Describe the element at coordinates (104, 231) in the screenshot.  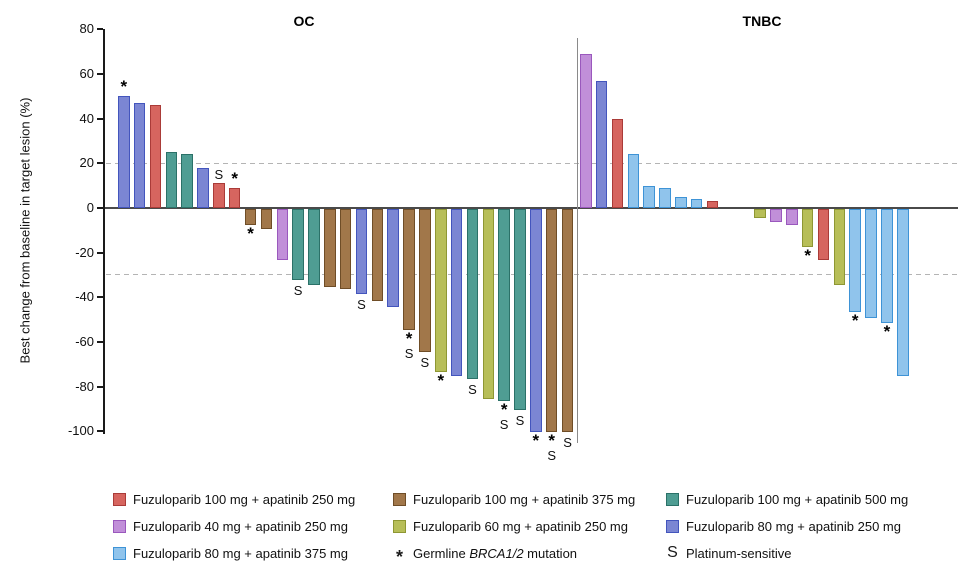
I see `y-axis-line` at that location.